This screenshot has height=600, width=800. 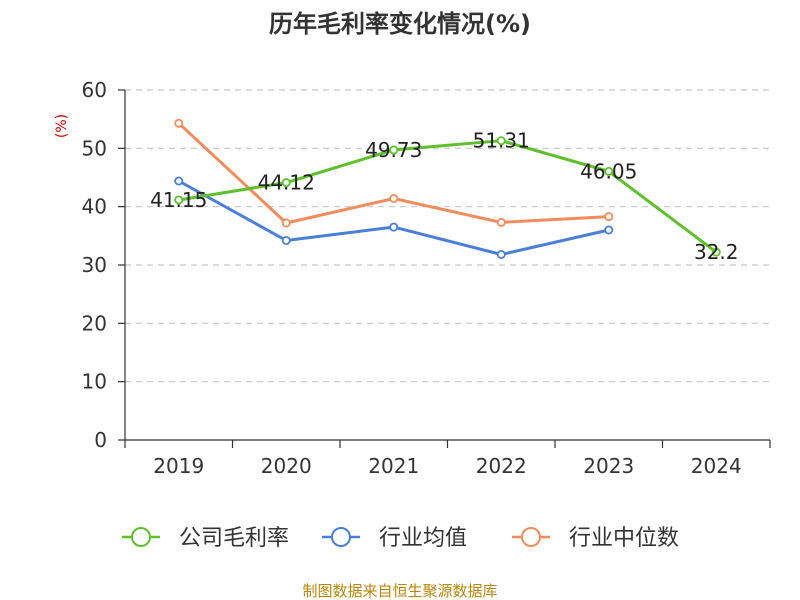 I want to click on source-note: 制图数据来自恒生聚源数据库, so click(x=399, y=591).